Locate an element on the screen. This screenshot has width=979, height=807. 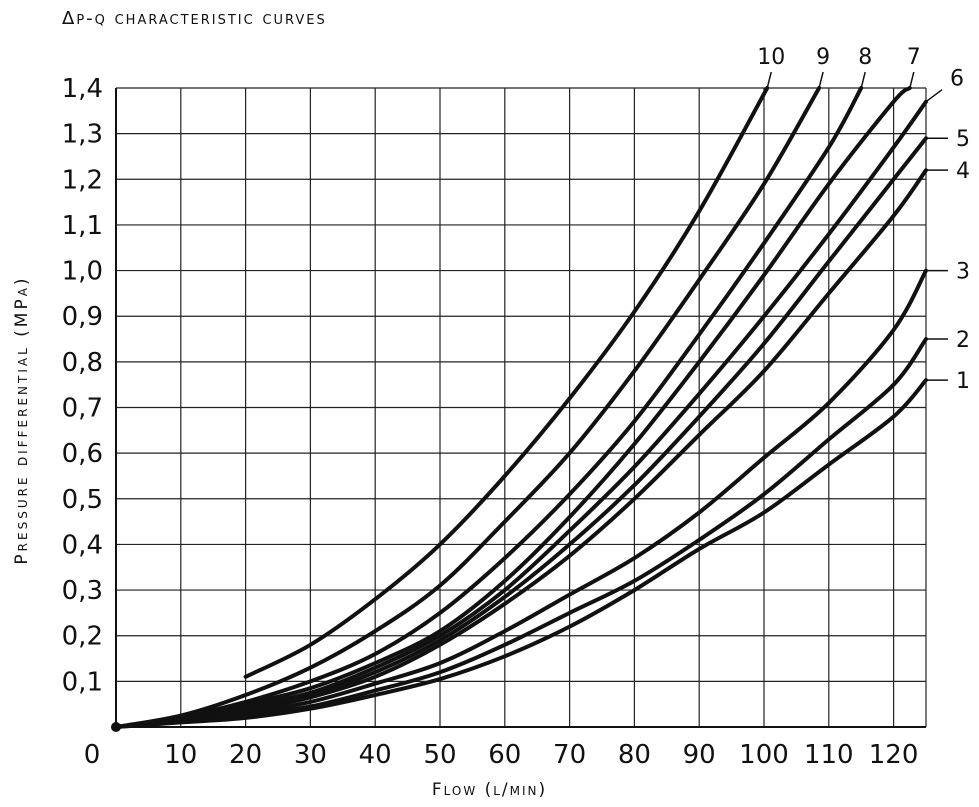
y-tick-label: 0,8 is located at coordinates (82, 363).